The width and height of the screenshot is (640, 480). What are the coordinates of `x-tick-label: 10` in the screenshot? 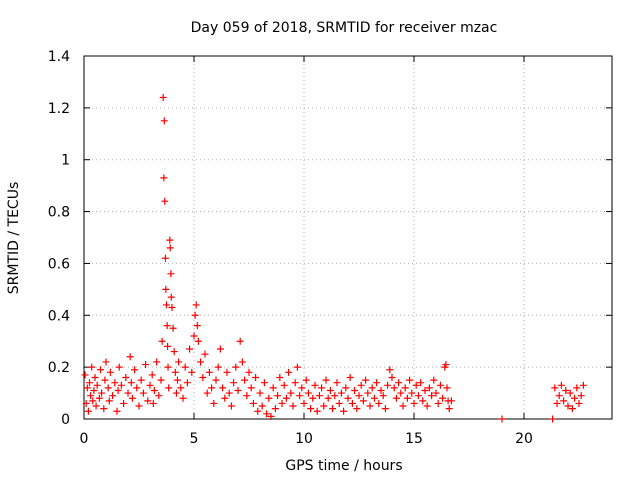 It's located at (304, 439).